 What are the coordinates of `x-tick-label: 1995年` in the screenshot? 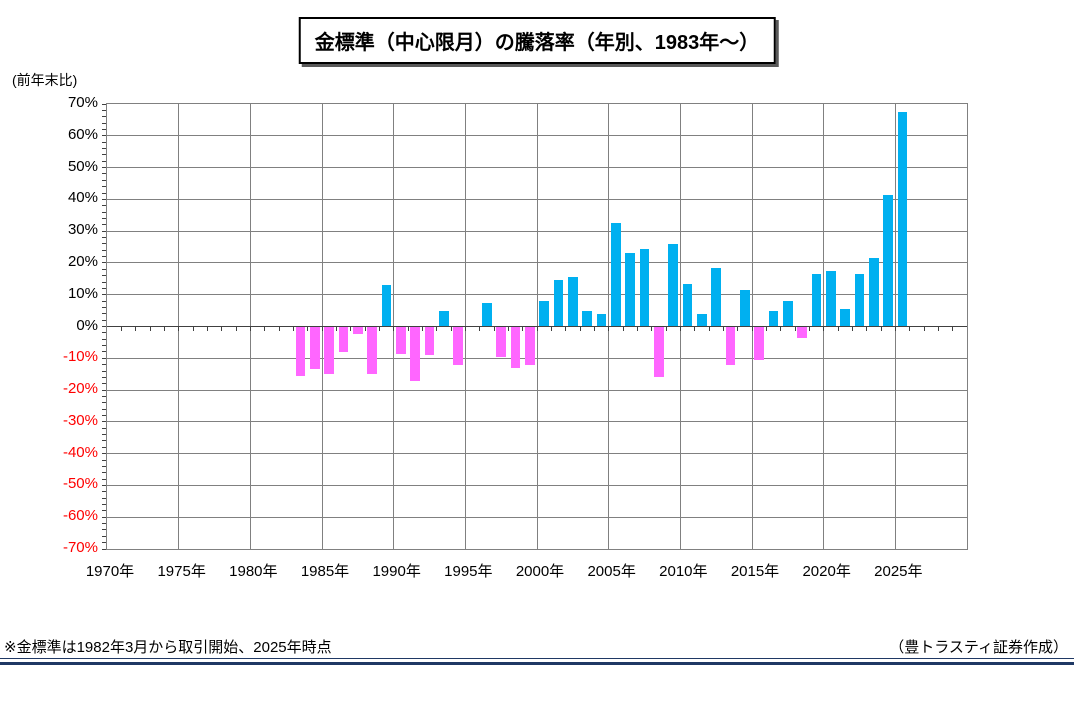 It's located at (468, 571).